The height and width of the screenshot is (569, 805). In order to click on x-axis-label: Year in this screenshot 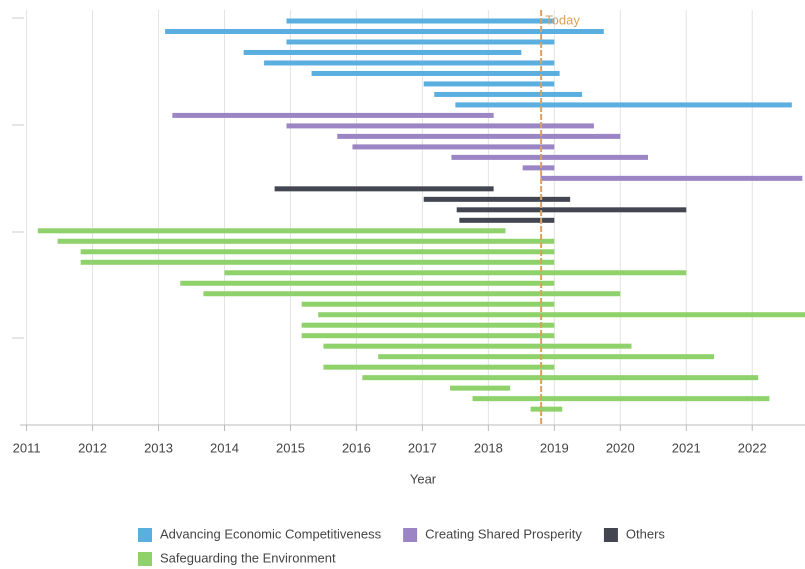, I will do `click(423, 478)`.